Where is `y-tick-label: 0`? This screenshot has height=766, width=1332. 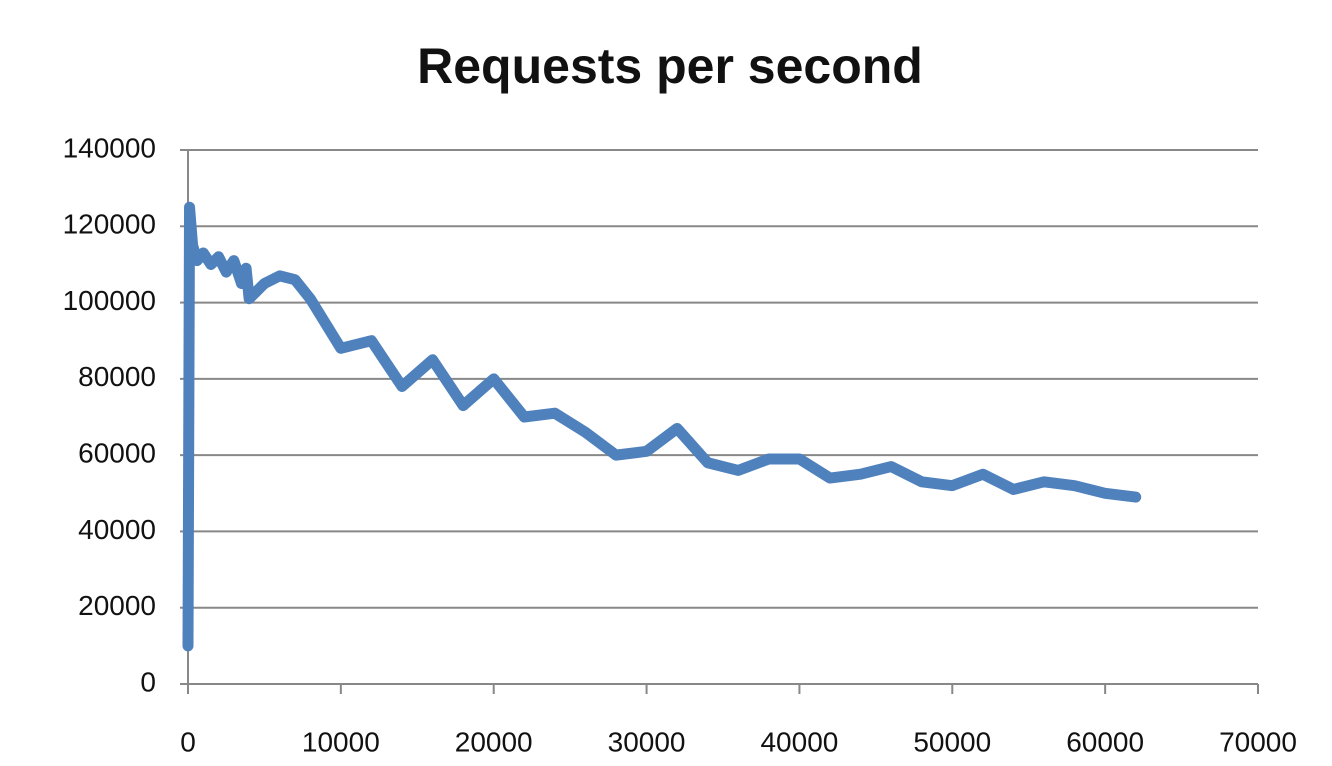 y-tick-label: 0 is located at coordinates (148, 681).